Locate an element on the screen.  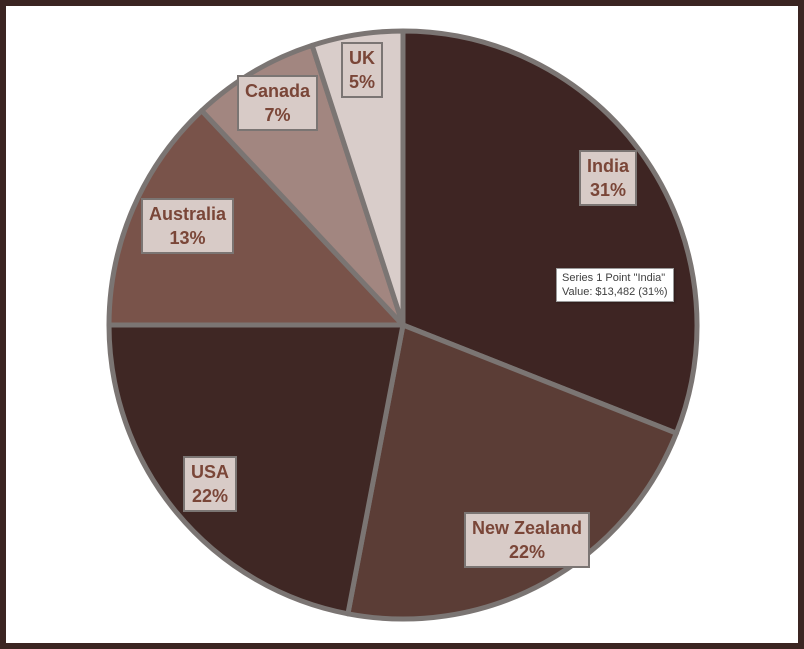
label-uk-name: UK is located at coordinates (362, 58).